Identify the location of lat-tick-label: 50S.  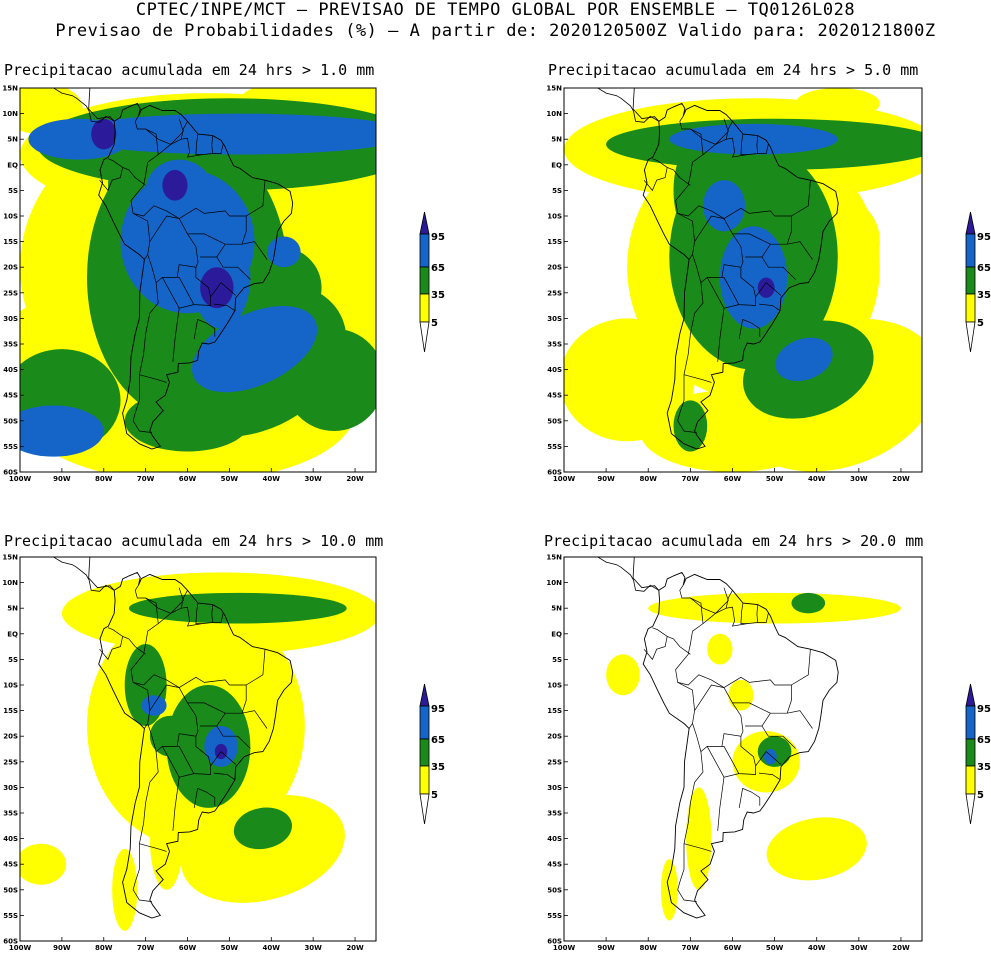
(554, 890).